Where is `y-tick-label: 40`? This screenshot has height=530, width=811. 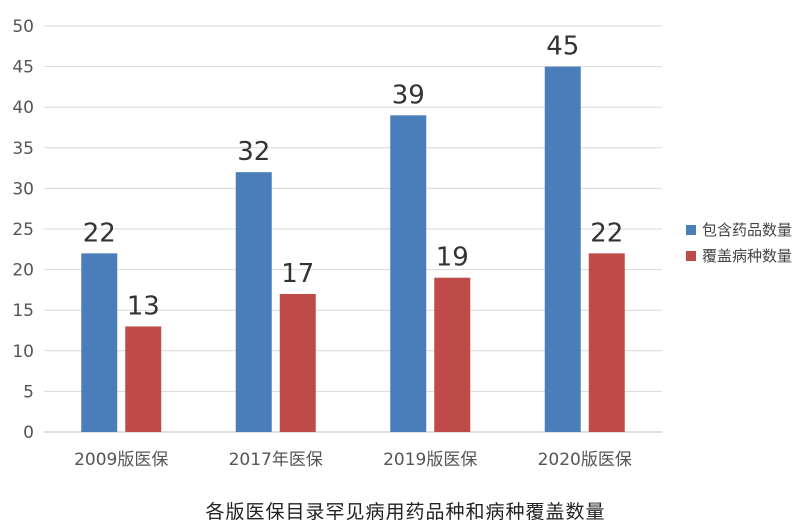 y-tick-label: 40 is located at coordinates (23, 108).